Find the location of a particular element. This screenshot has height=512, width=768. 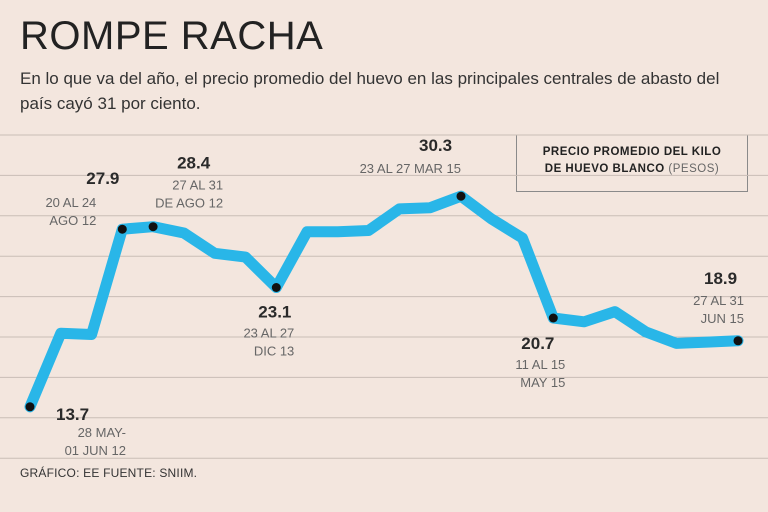

data-point-18.9 is located at coordinates (738, 341).